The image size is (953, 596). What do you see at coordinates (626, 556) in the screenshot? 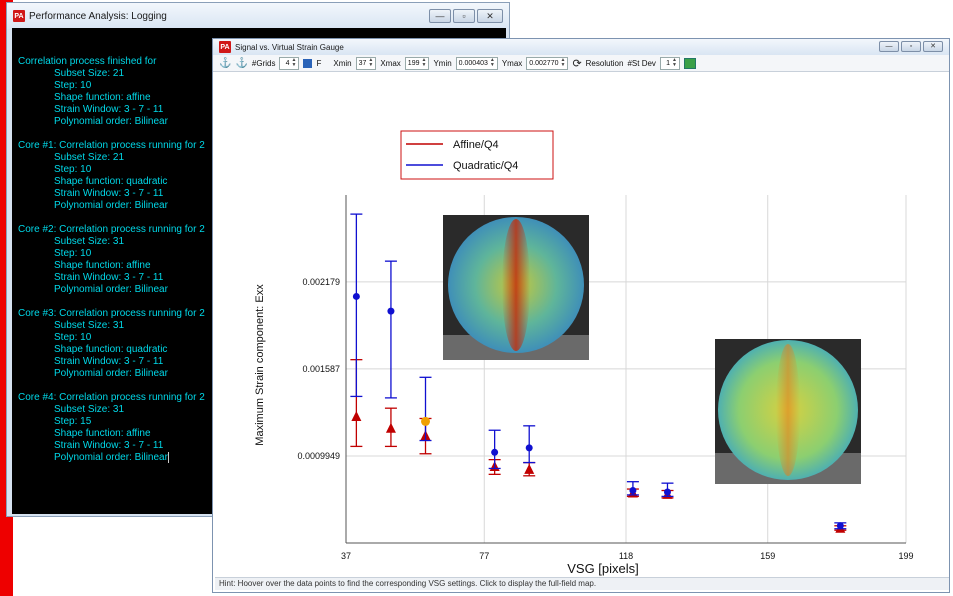
I see `x-tick-label: 118` at bounding box center [626, 556].